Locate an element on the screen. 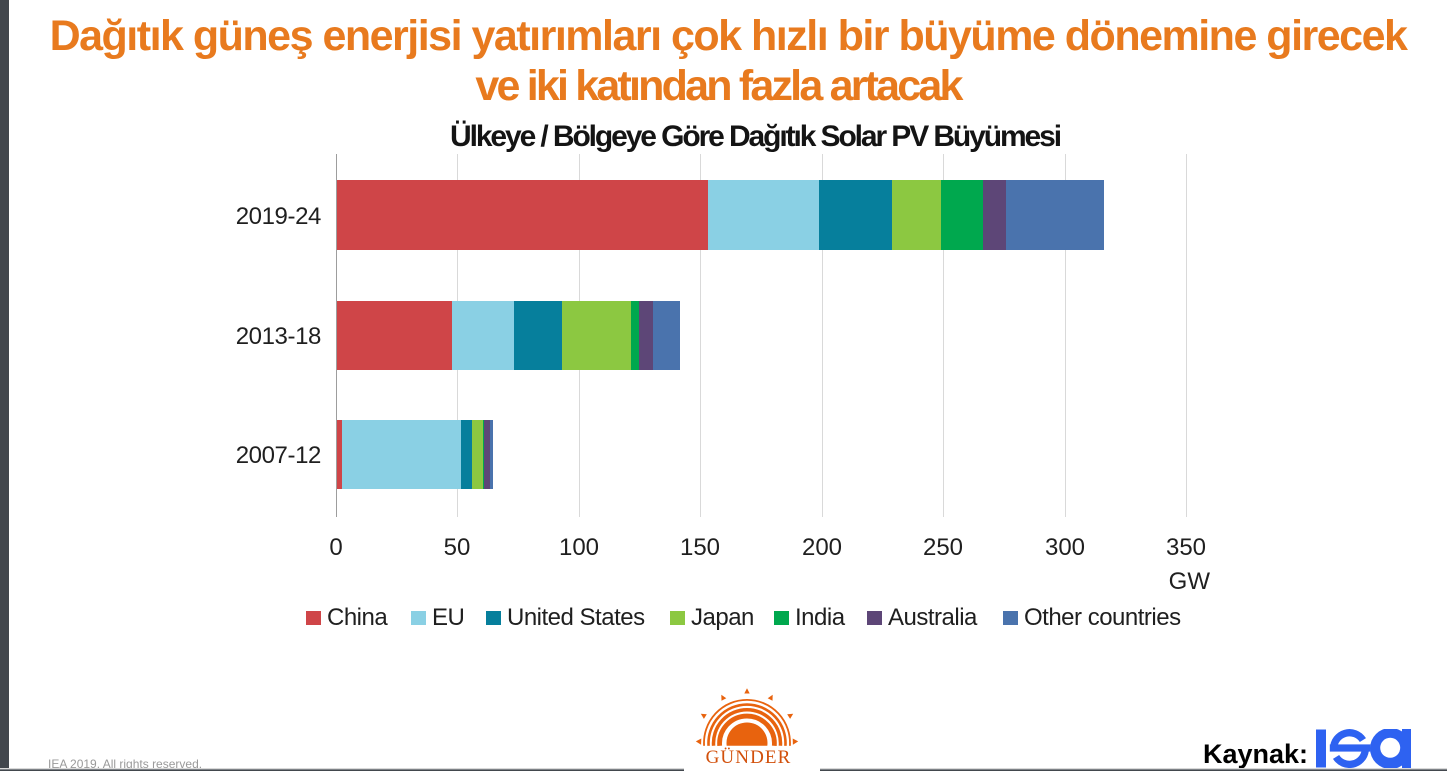  svg-text: GÜNDER is located at coordinates (749, 757).